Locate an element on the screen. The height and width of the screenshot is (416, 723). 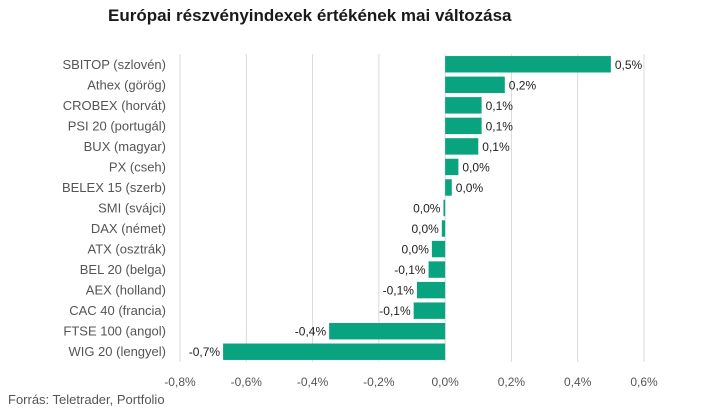
x-tick-label: 0,2% is located at coordinates (512, 382).